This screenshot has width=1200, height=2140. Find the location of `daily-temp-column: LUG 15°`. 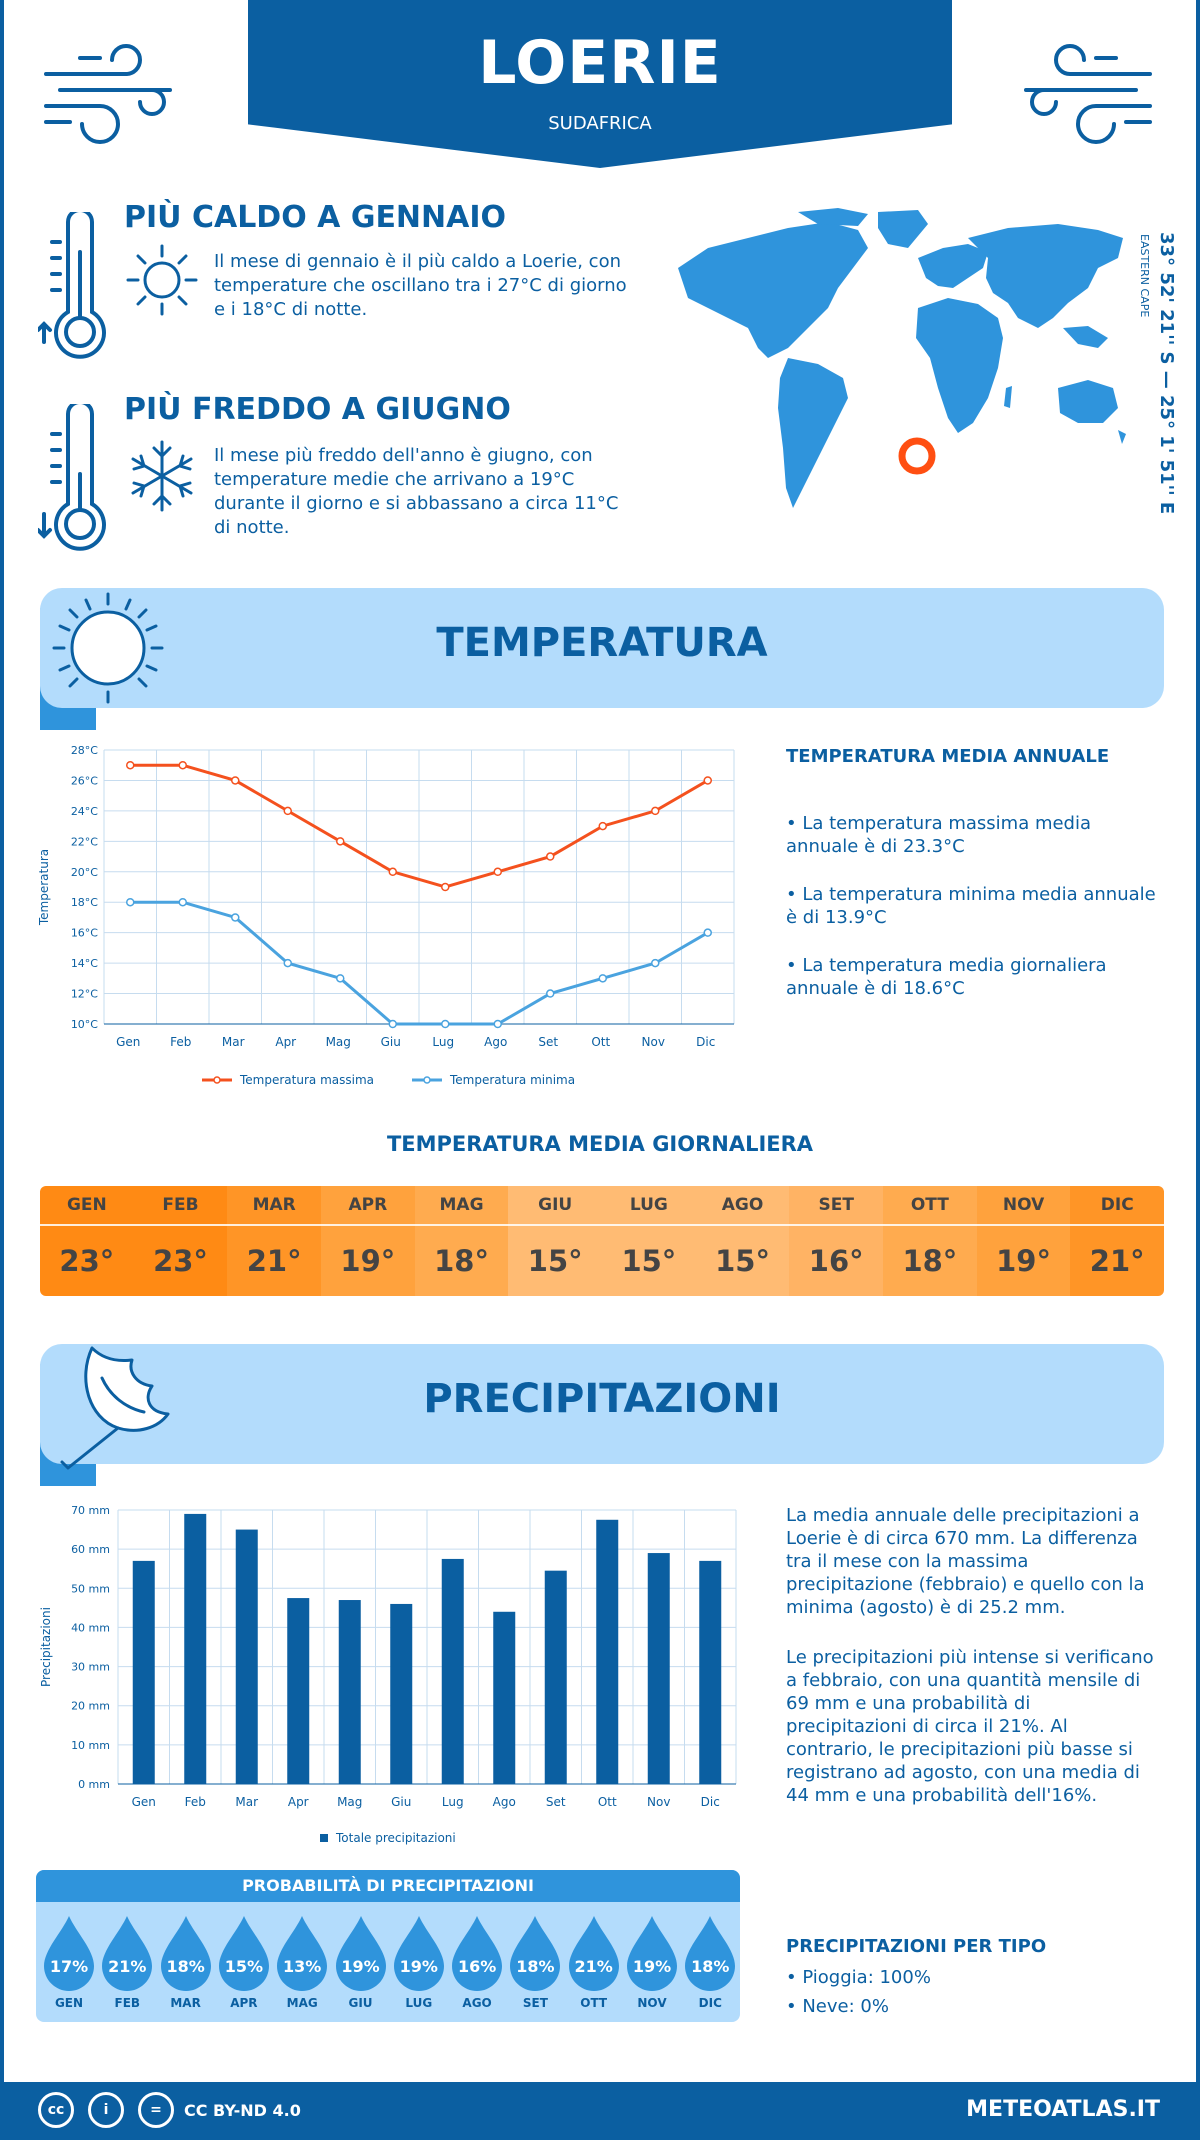

daily-temp-column: LUG 15° is located at coordinates (649, 1241).